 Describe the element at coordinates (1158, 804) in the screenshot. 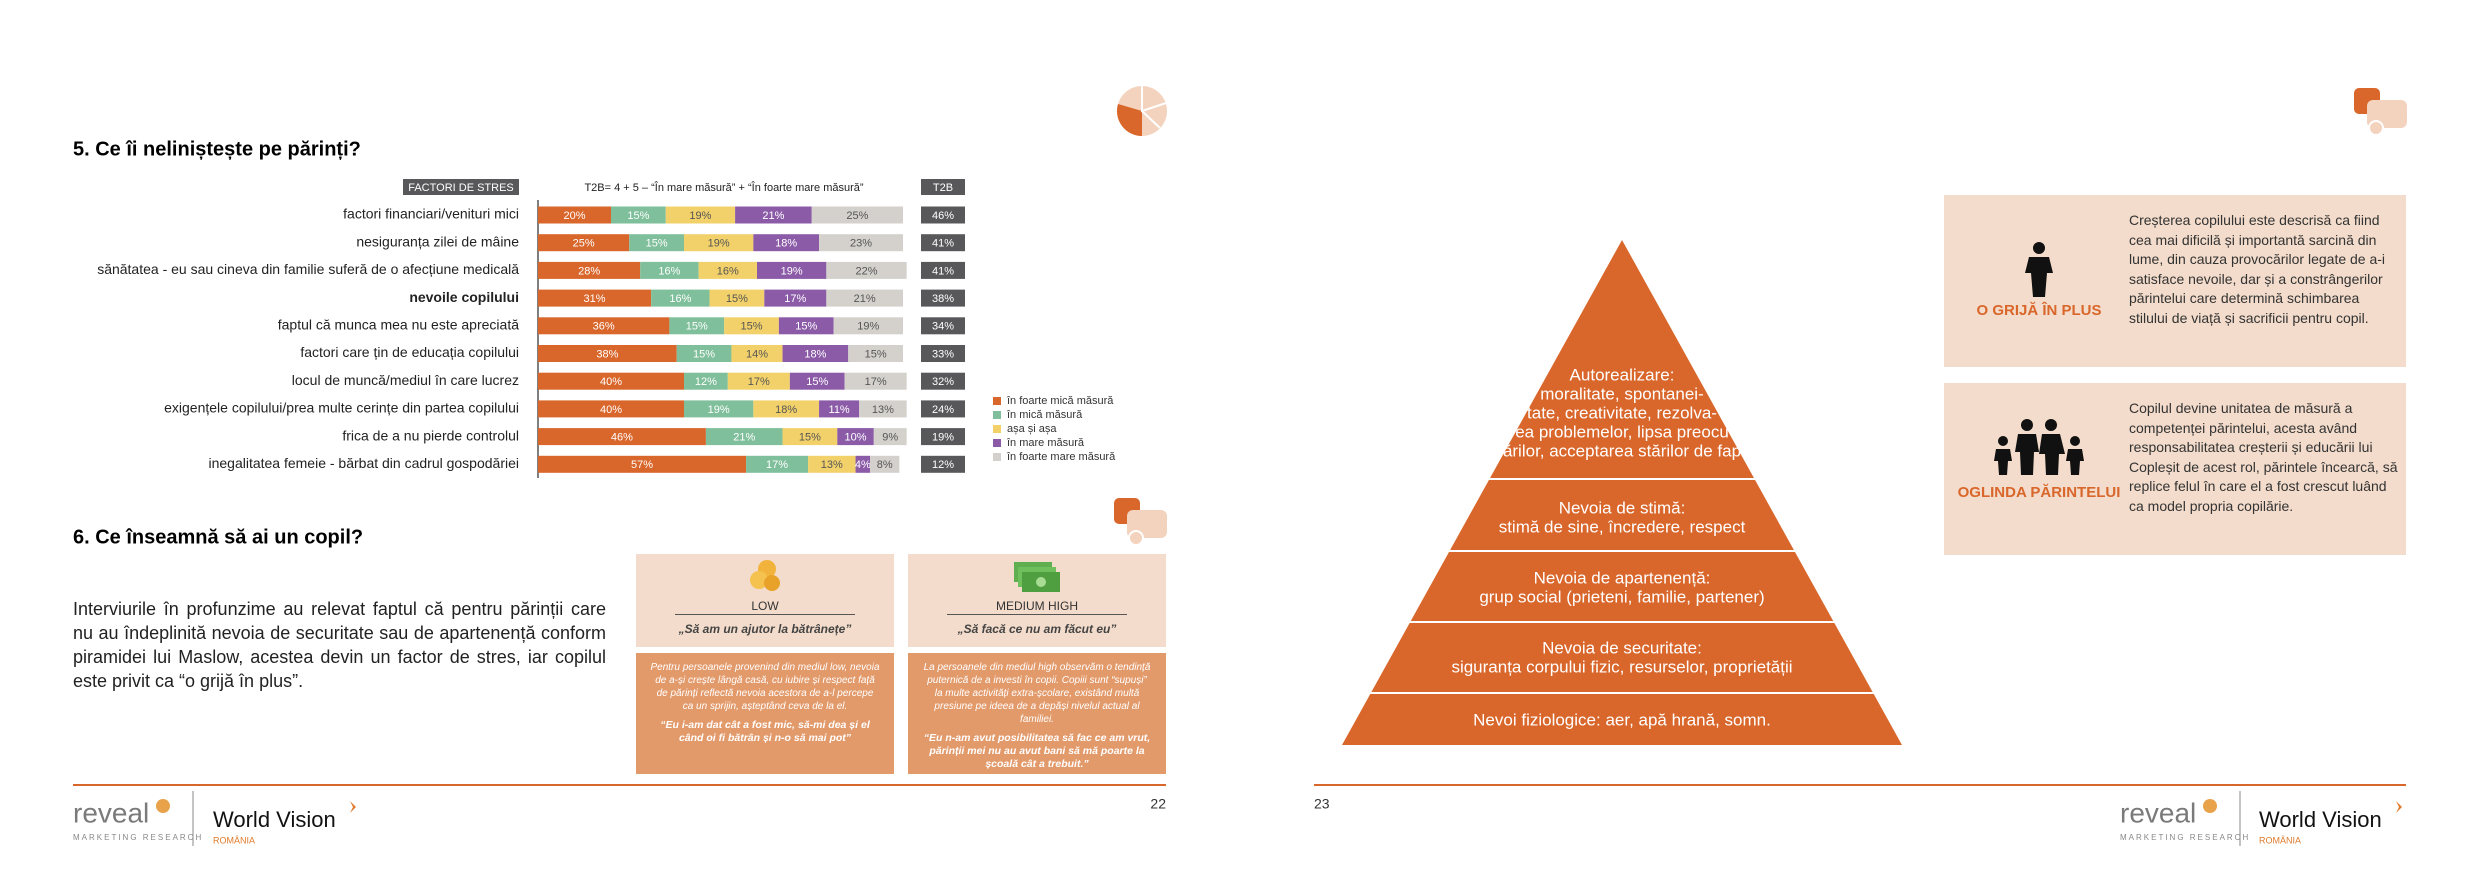

I see `page-number: 22` at that location.